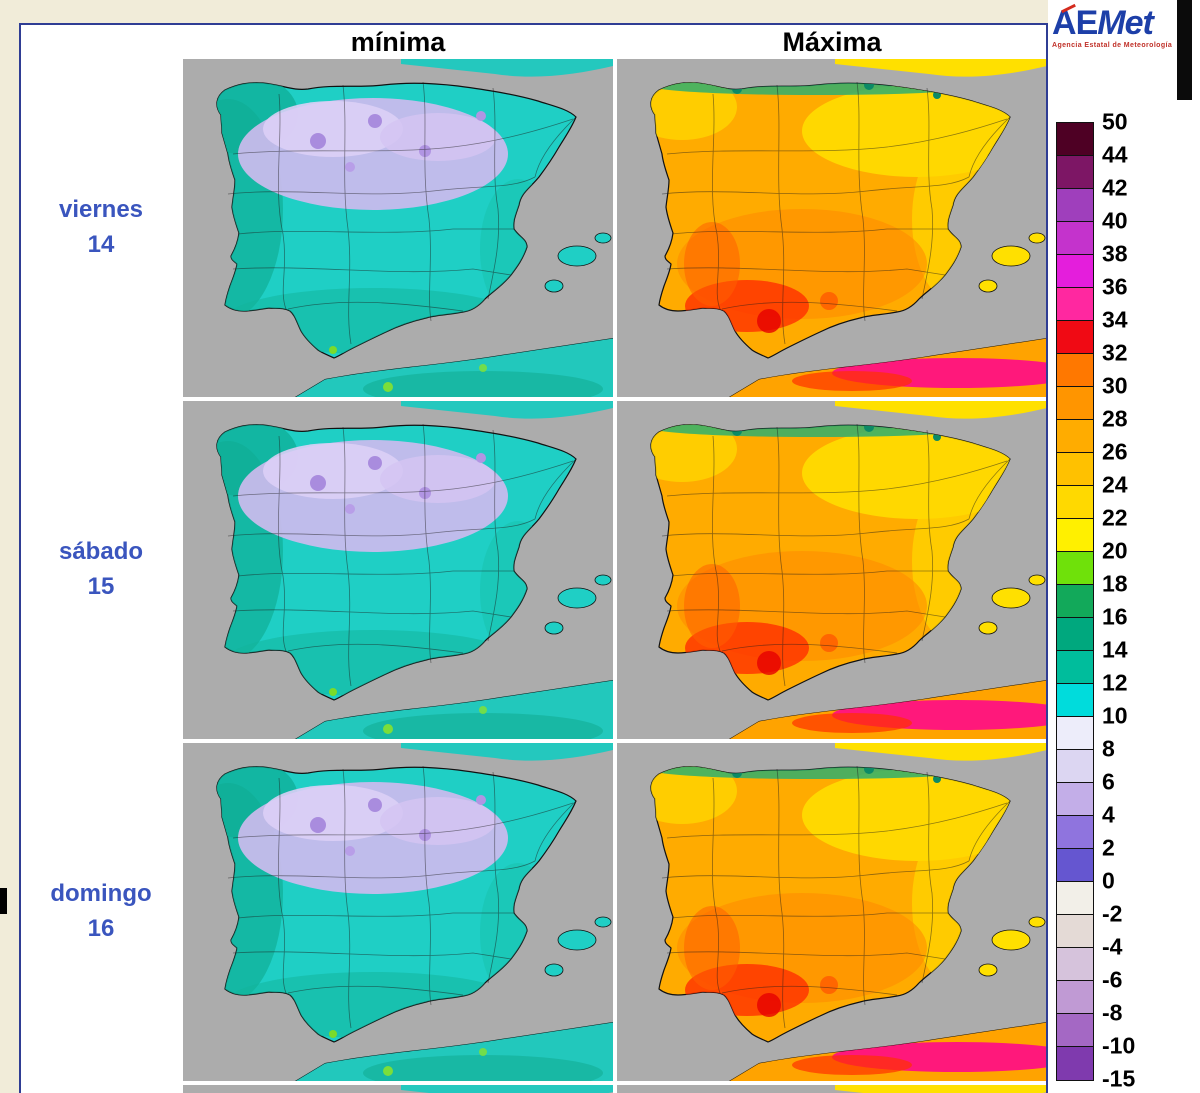  I want to click on legend-value-label: -2, so click(1112, 913).